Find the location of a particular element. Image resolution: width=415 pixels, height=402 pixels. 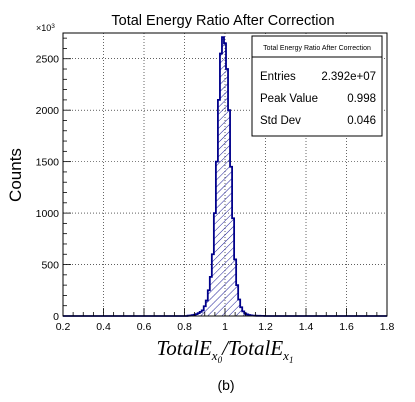

stats-entries-value: 2.392e+07 is located at coordinates (348, 77).